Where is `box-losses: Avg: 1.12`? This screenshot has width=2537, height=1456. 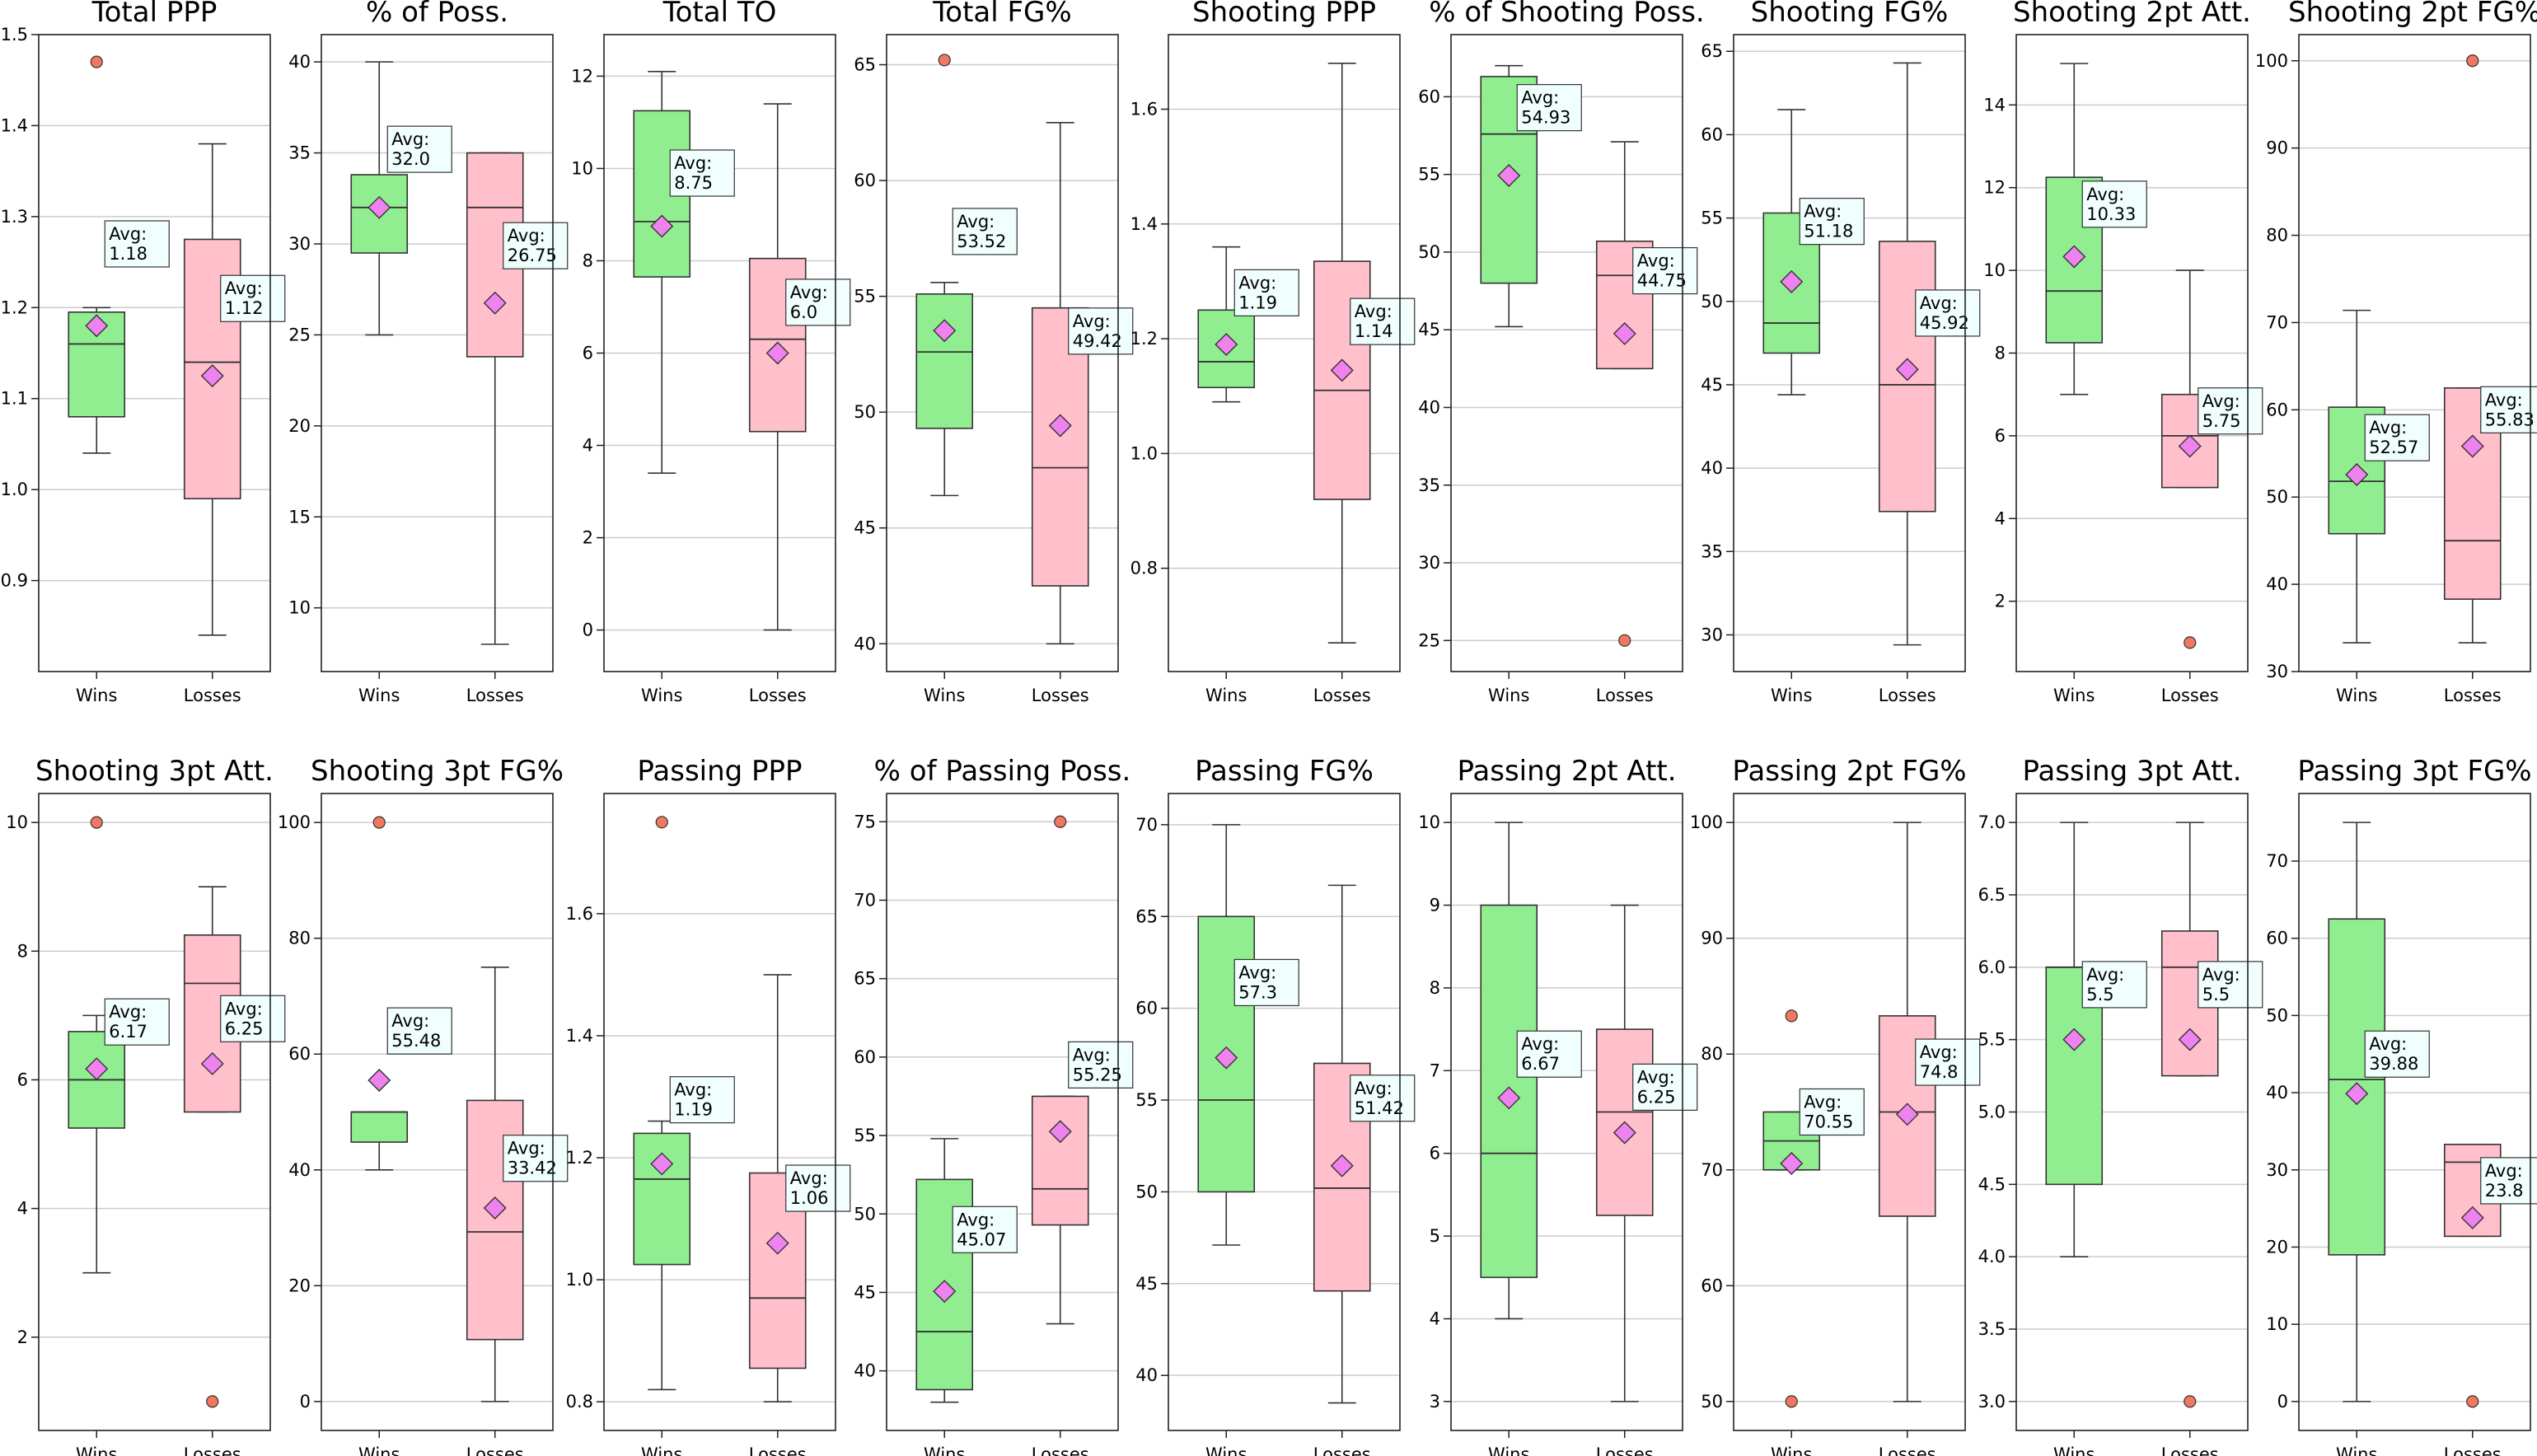
box-losses: Avg: 1.12 is located at coordinates (234, 389).